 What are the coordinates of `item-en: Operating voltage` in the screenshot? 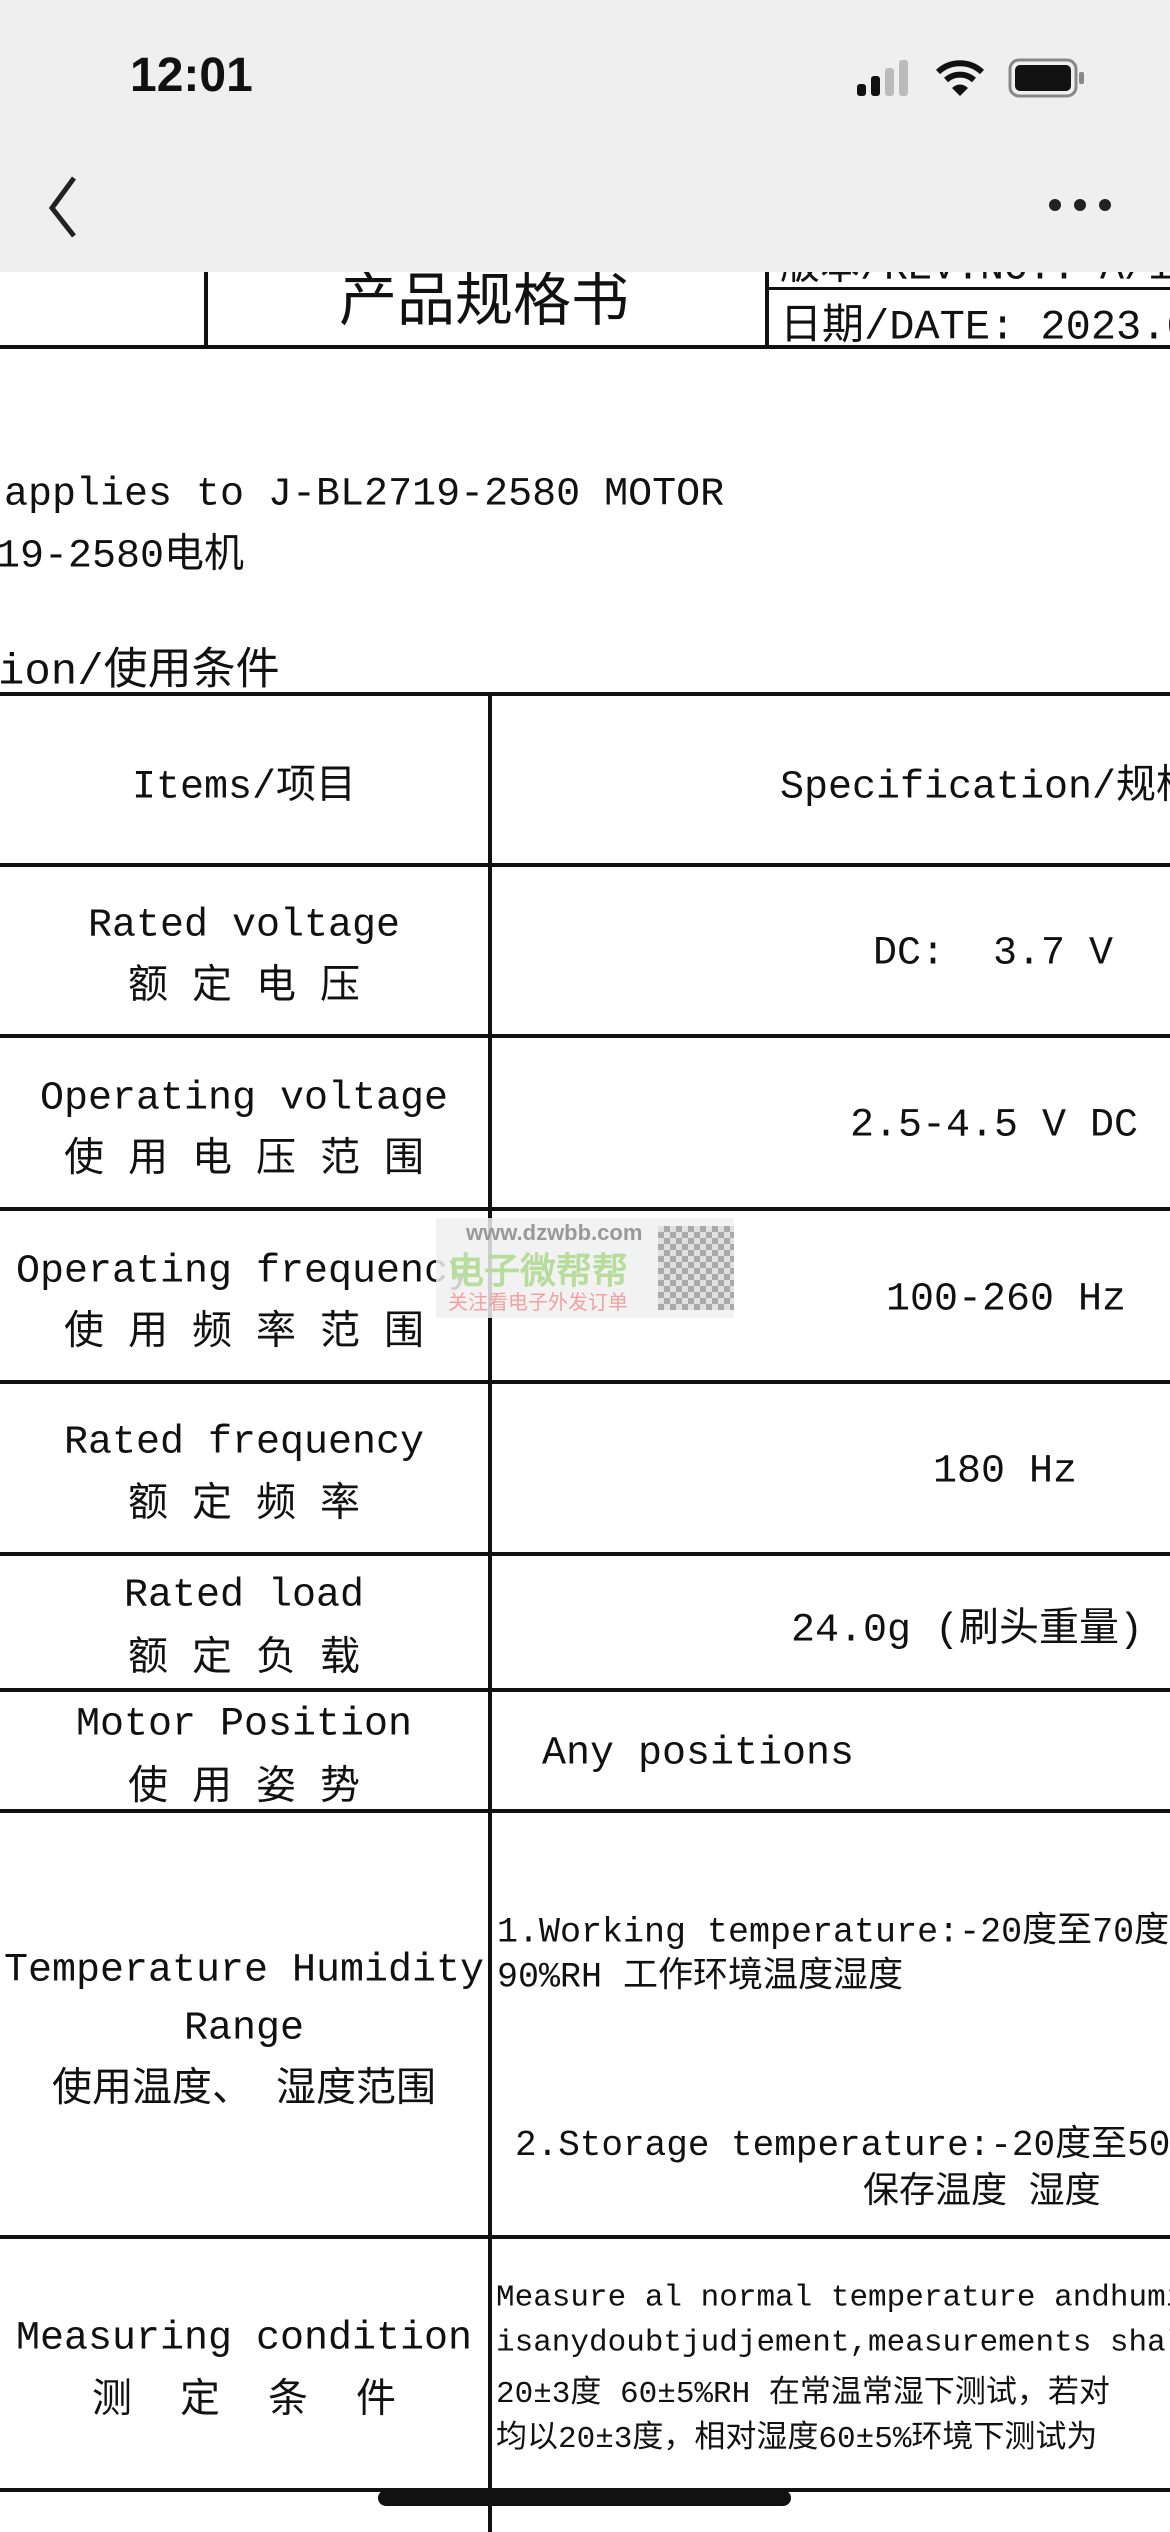 It's located at (244, 1099).